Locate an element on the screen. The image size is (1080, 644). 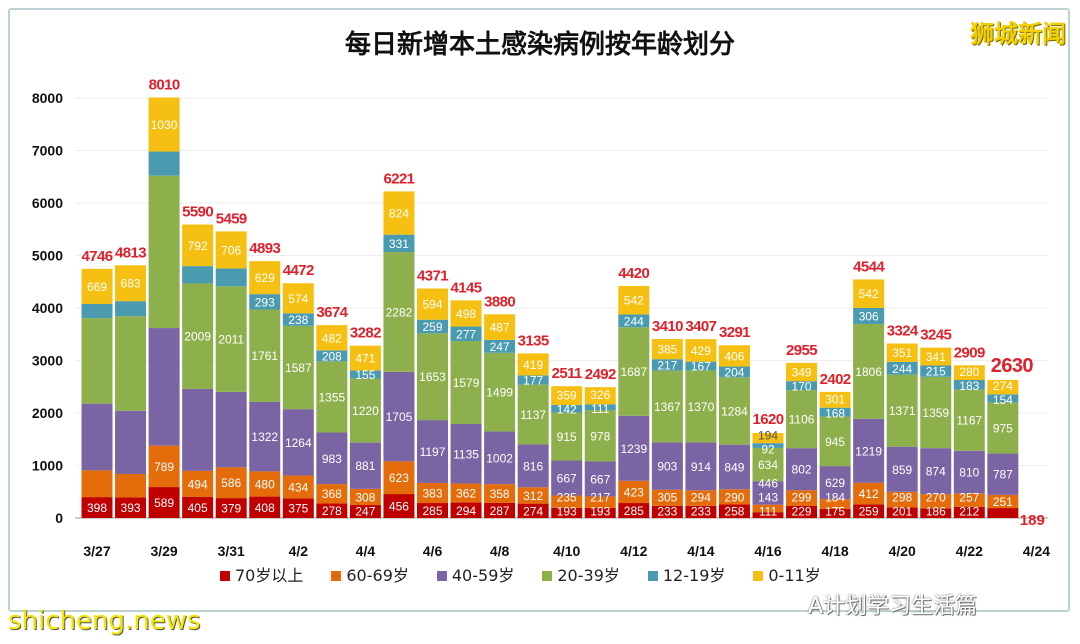
segment-label: 1370 is located at coordinates (701, 407).